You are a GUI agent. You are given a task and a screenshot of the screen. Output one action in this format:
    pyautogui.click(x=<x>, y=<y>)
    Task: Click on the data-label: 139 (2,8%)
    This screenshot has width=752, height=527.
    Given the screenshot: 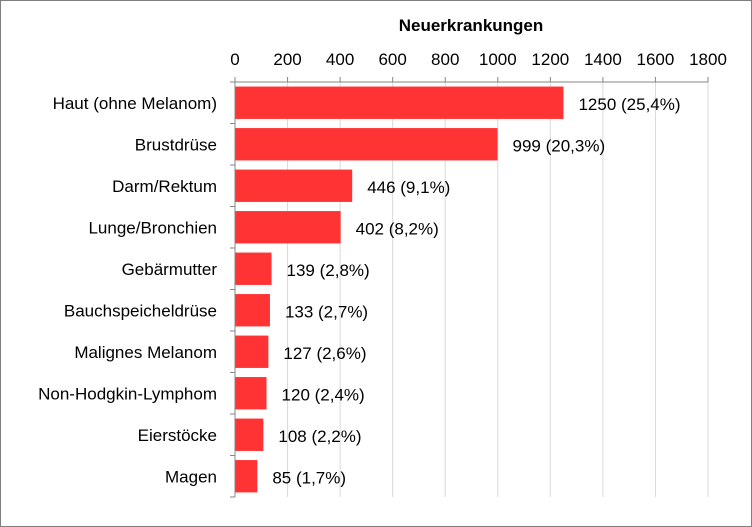 What is the action you would take?
    pyautogui.click(x=328, y=270)
    